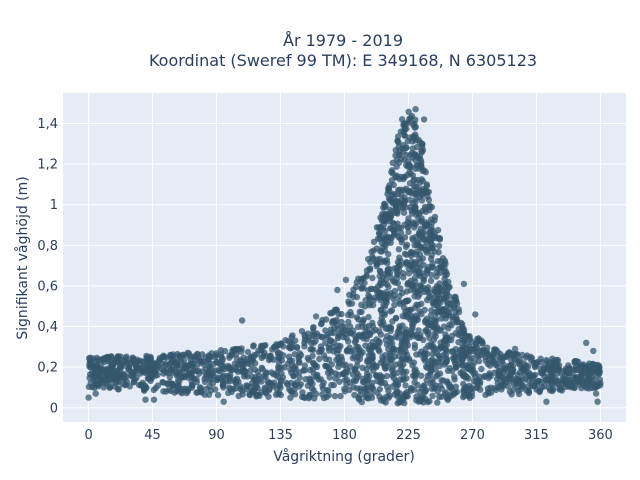  I want to click on x-tick-labels: 0 45 90 135 180 225 270 315 360, so click(348, 435).